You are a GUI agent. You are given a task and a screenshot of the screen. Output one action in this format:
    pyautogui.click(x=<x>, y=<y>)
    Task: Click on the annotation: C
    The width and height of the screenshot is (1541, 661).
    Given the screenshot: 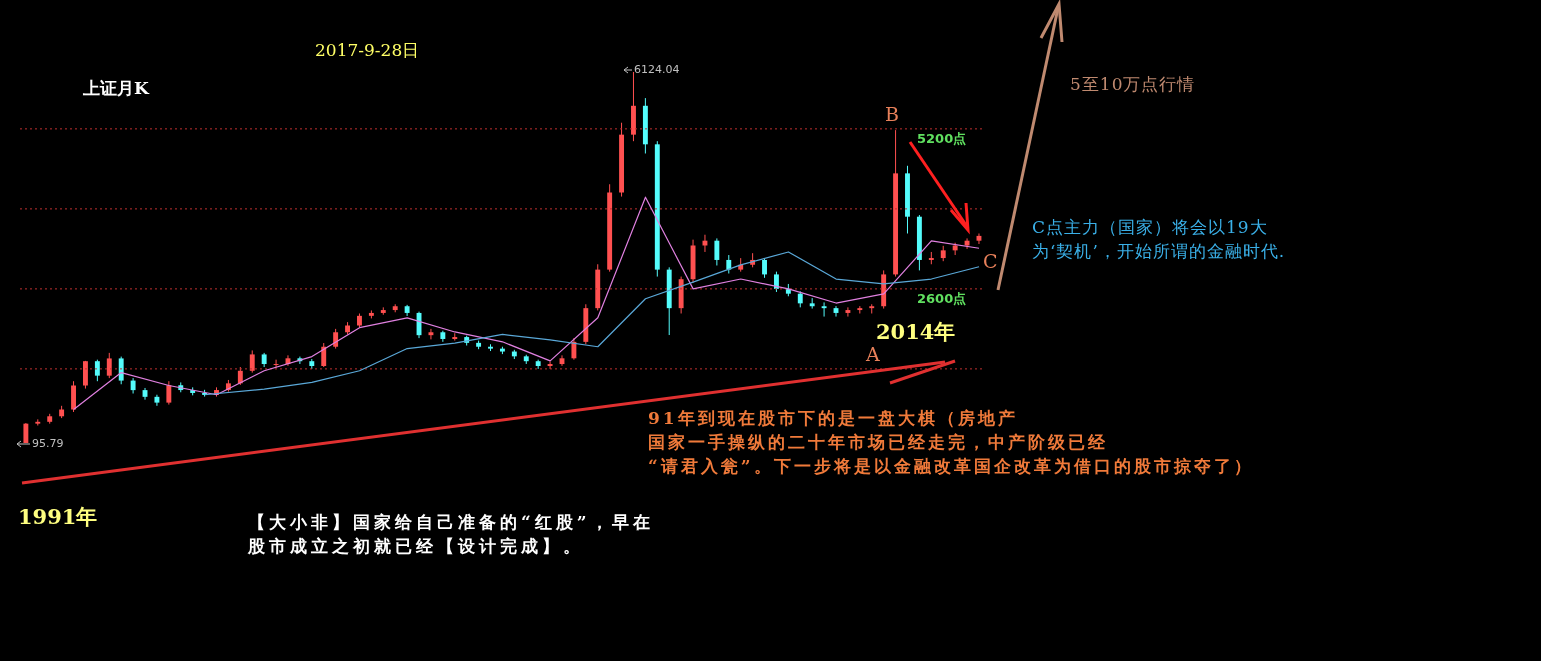 What is the action you would take?
    pyautogui.click(x=990, y=261)
    